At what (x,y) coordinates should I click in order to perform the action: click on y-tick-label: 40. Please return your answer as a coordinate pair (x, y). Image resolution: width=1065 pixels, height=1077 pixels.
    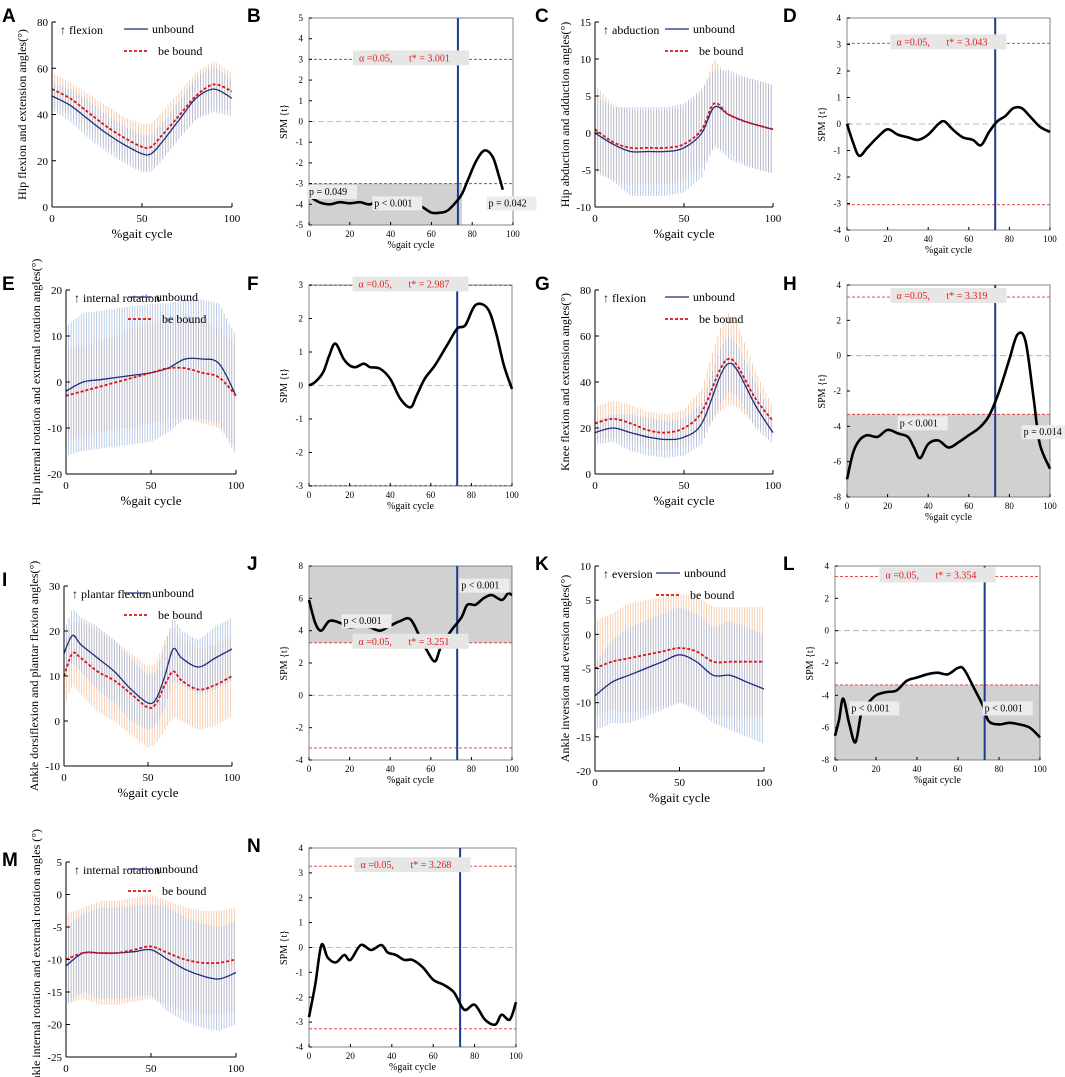
    Looking at the image, I should click on (586, 383).